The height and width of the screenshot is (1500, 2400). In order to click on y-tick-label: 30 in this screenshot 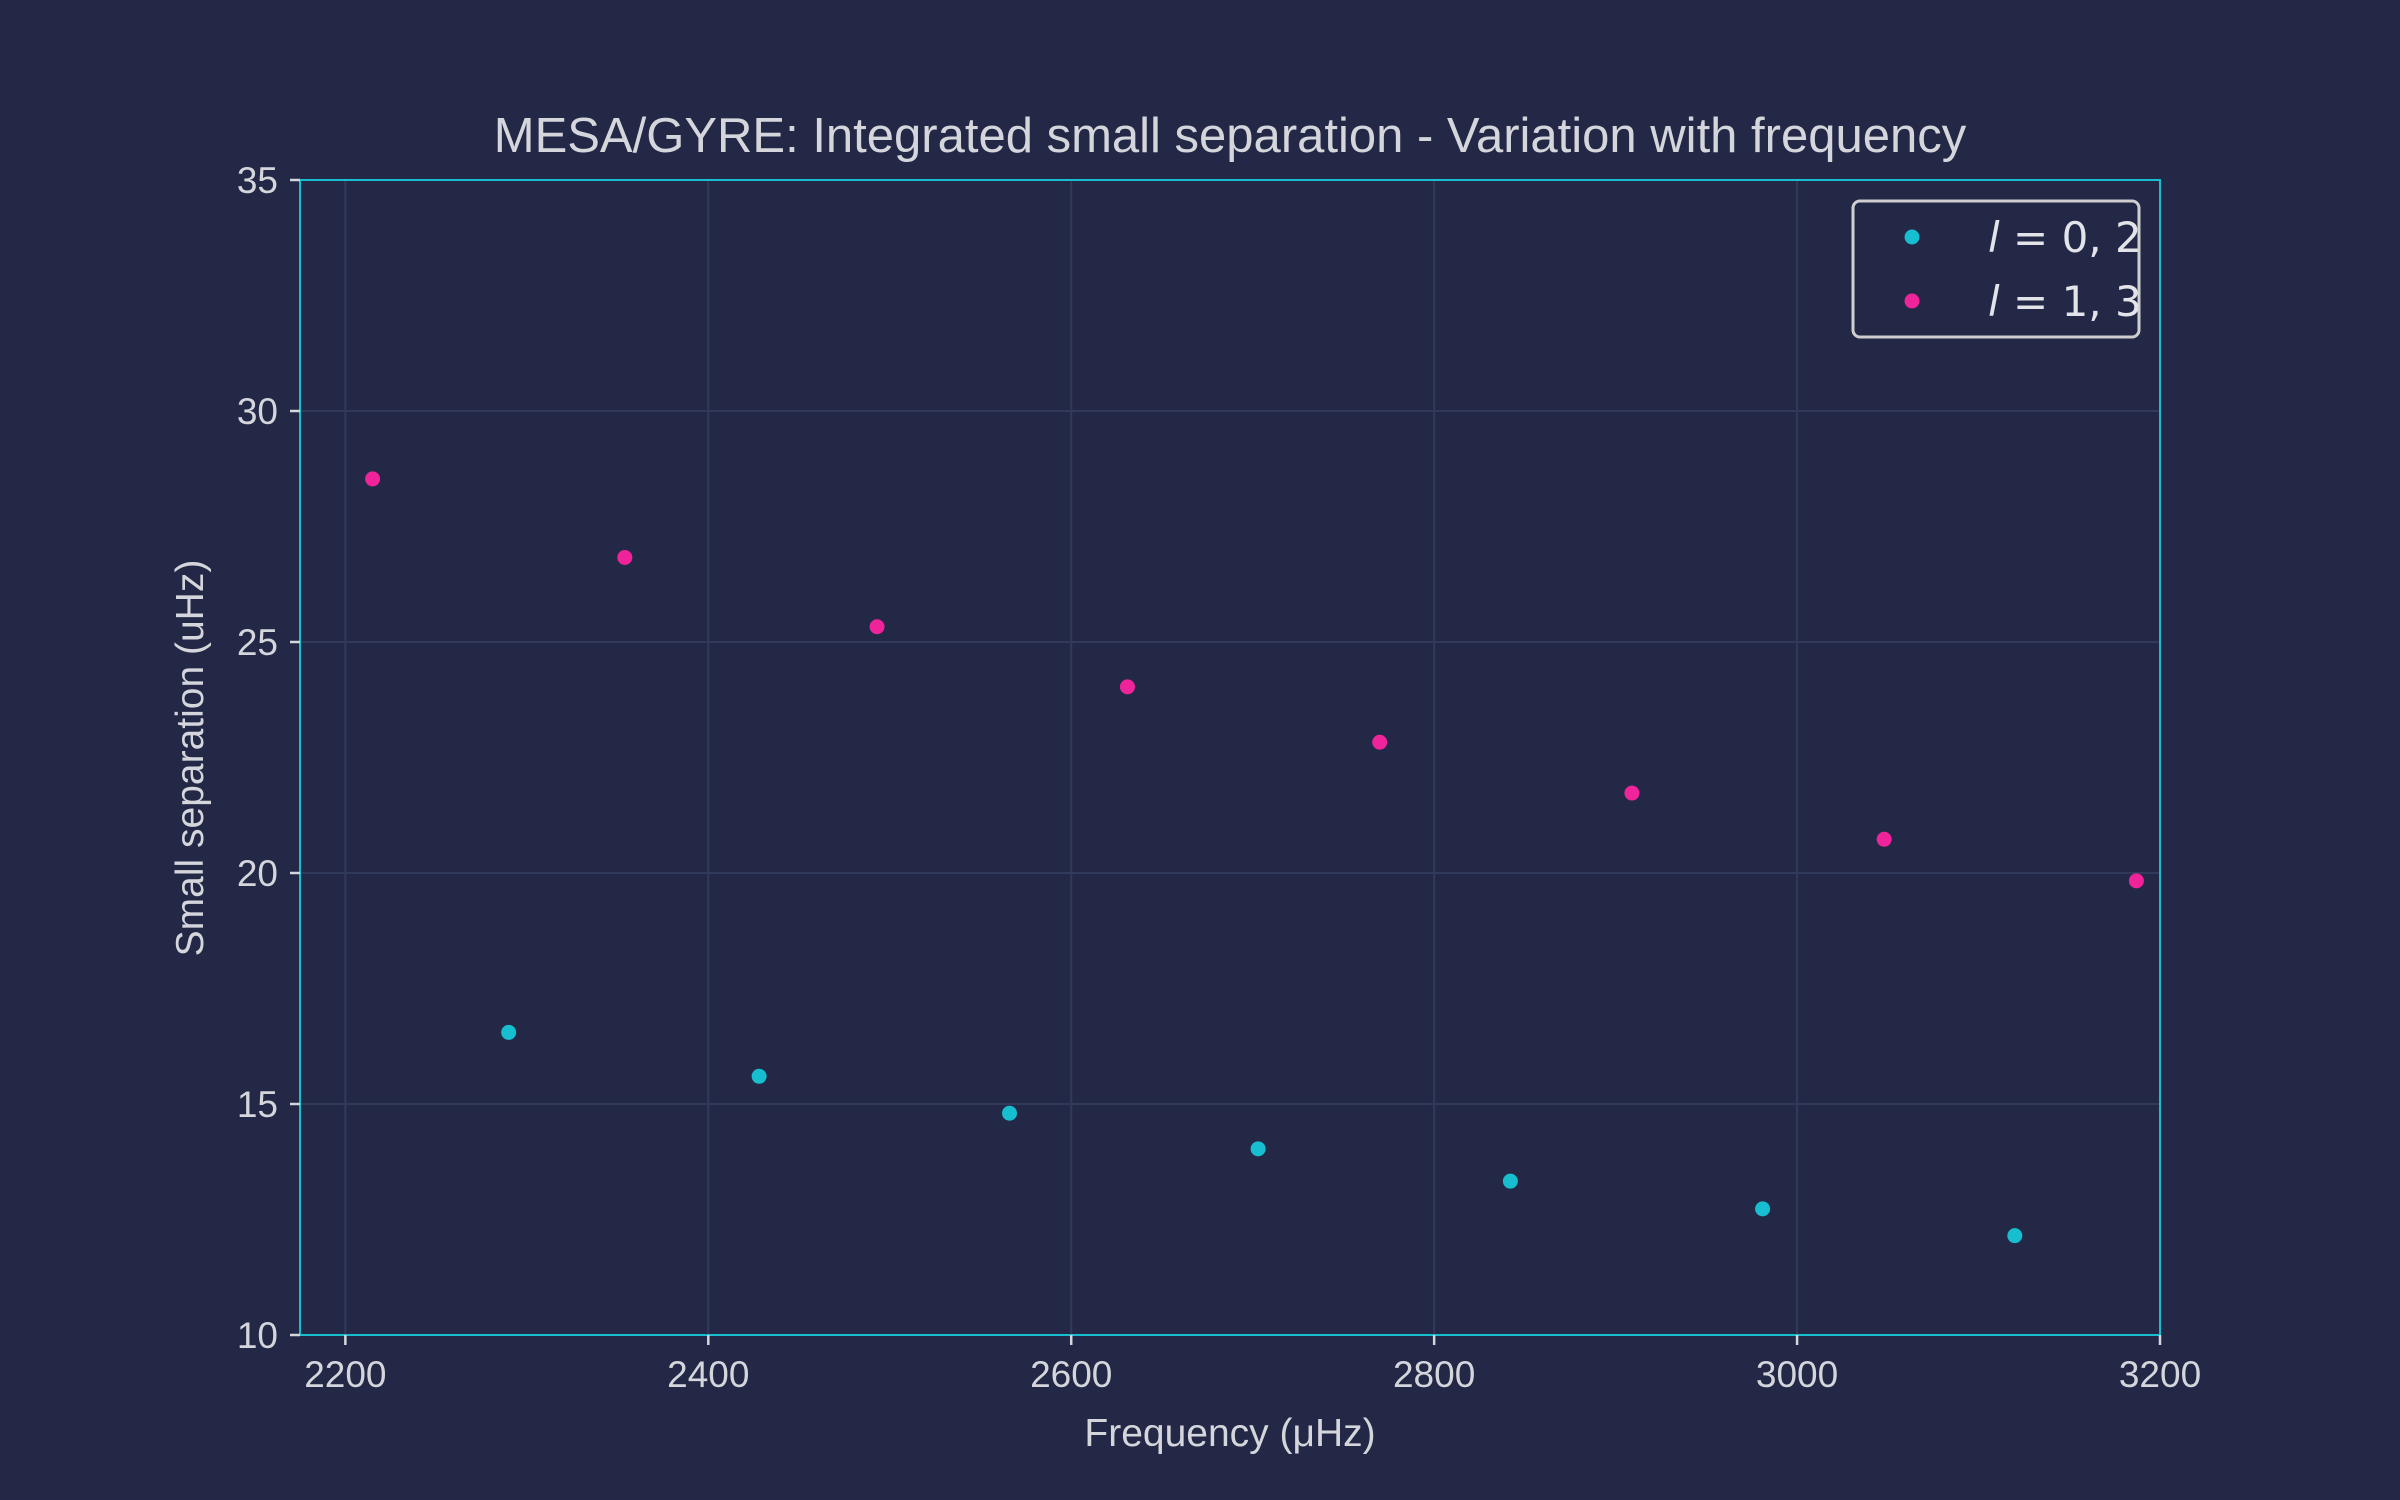, I will do `click(257, 411)`.